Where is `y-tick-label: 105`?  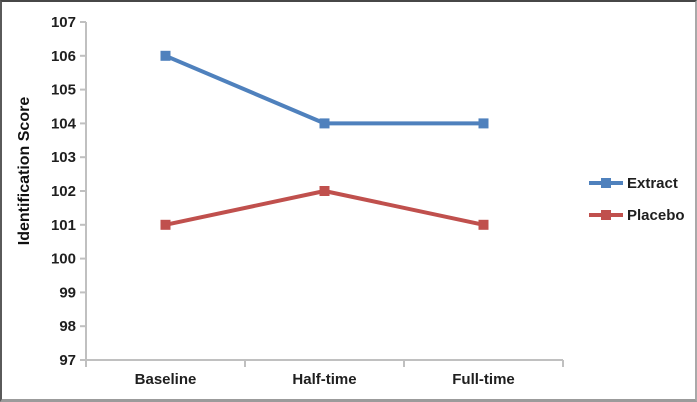
y-tick-label: 105 is located at coordinates (63, 90).